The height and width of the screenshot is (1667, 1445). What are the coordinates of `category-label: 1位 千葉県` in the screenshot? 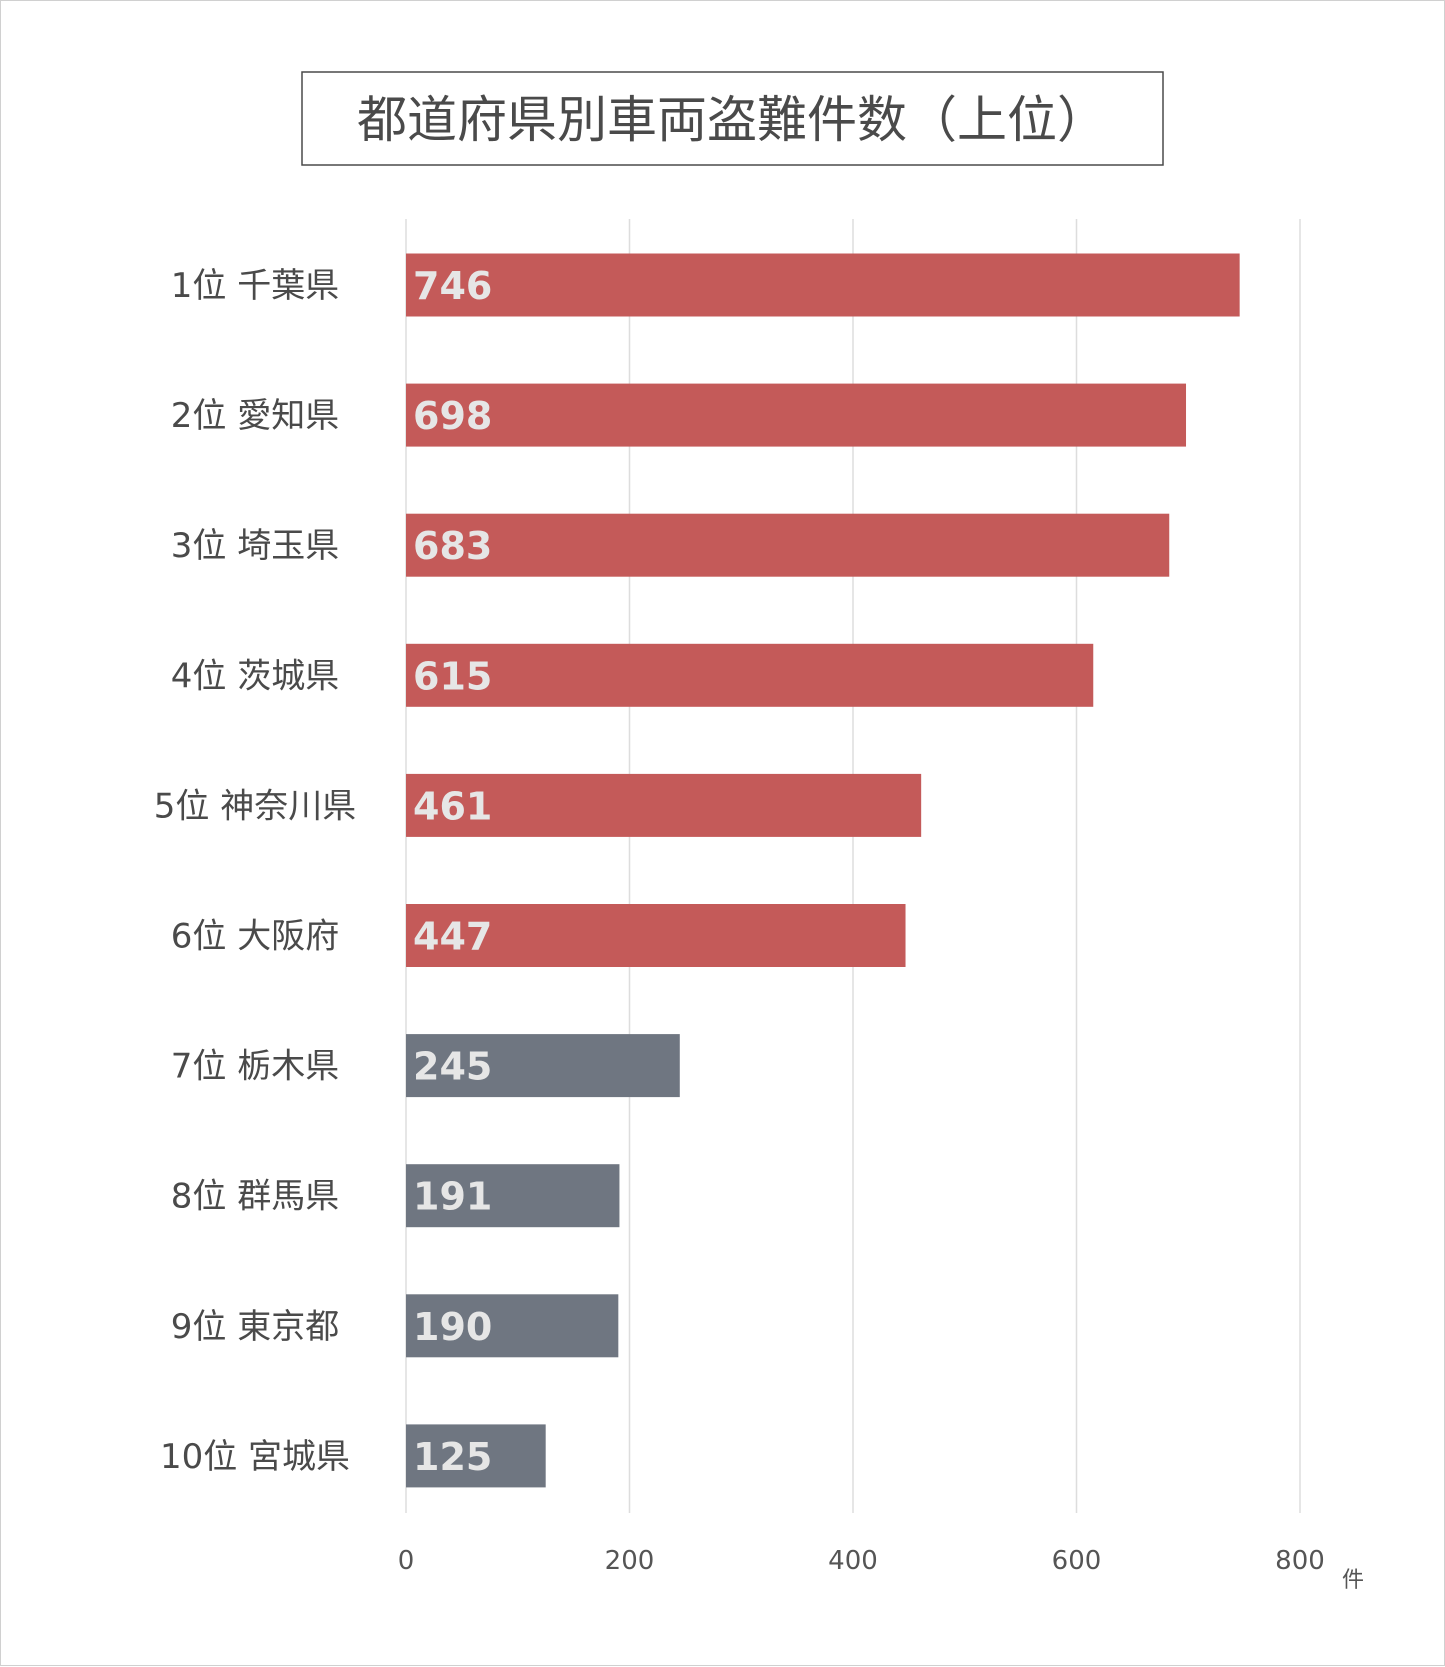 It's located at (255, 286).